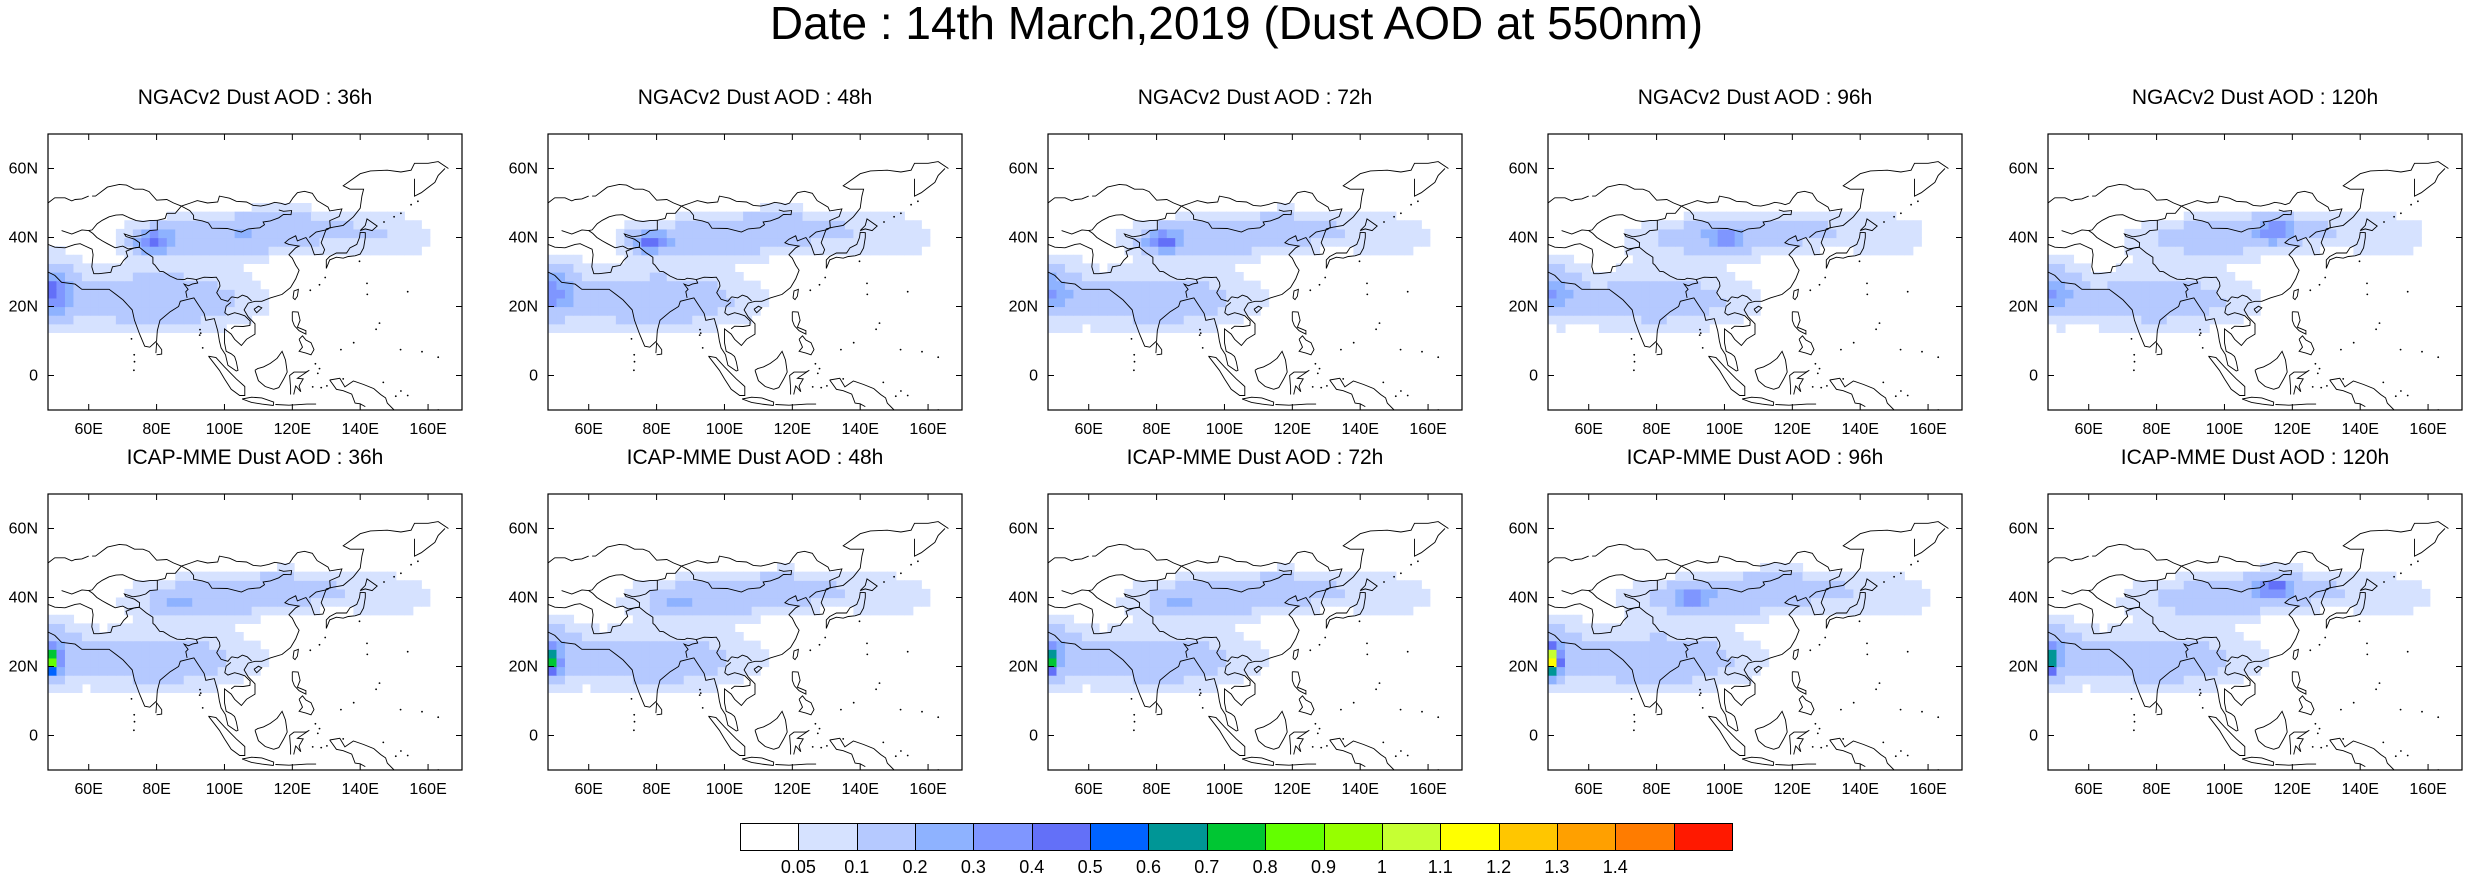 The image size is (2473, 878). Describe the element at coordinates (1239, 628) in the screenshot. I see `aod-field` at that location.